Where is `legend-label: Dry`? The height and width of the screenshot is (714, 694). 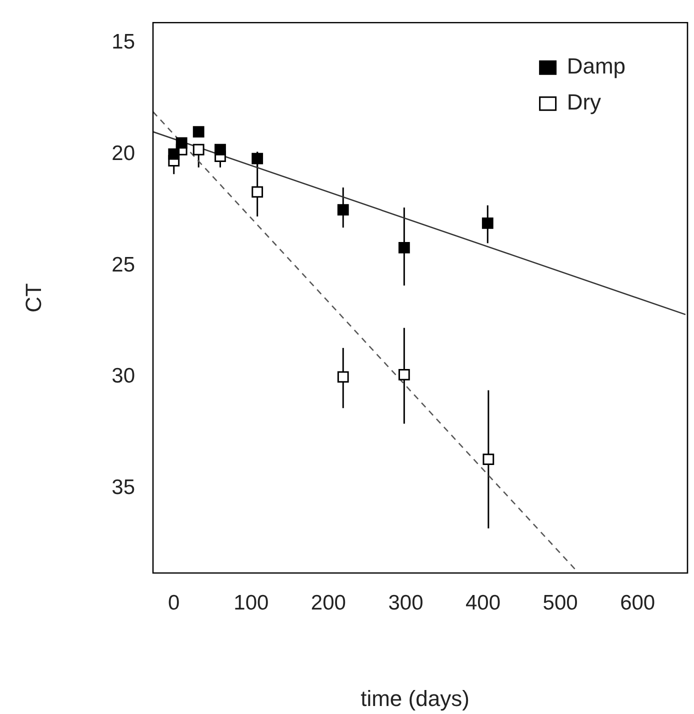 legend-label: Dry is located at coordinates (584, 102).